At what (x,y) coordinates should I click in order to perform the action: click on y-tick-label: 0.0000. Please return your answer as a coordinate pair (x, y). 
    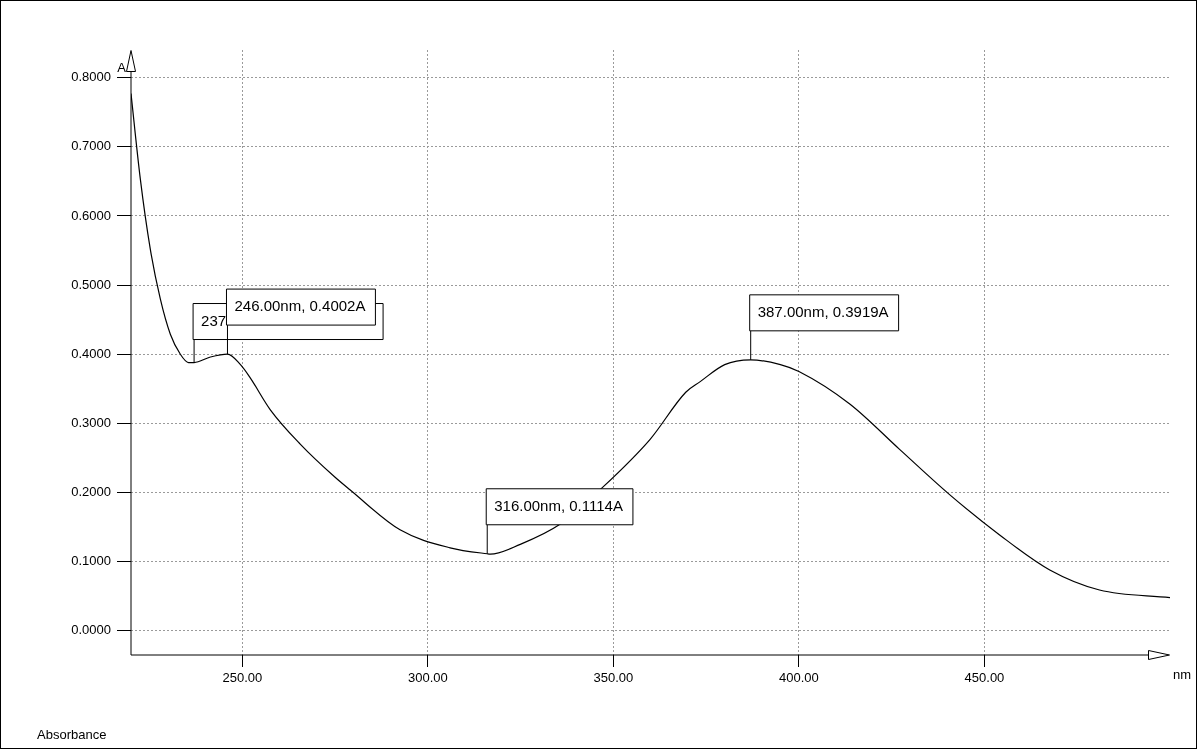
    Looking at the image, I should click on (91, 630).